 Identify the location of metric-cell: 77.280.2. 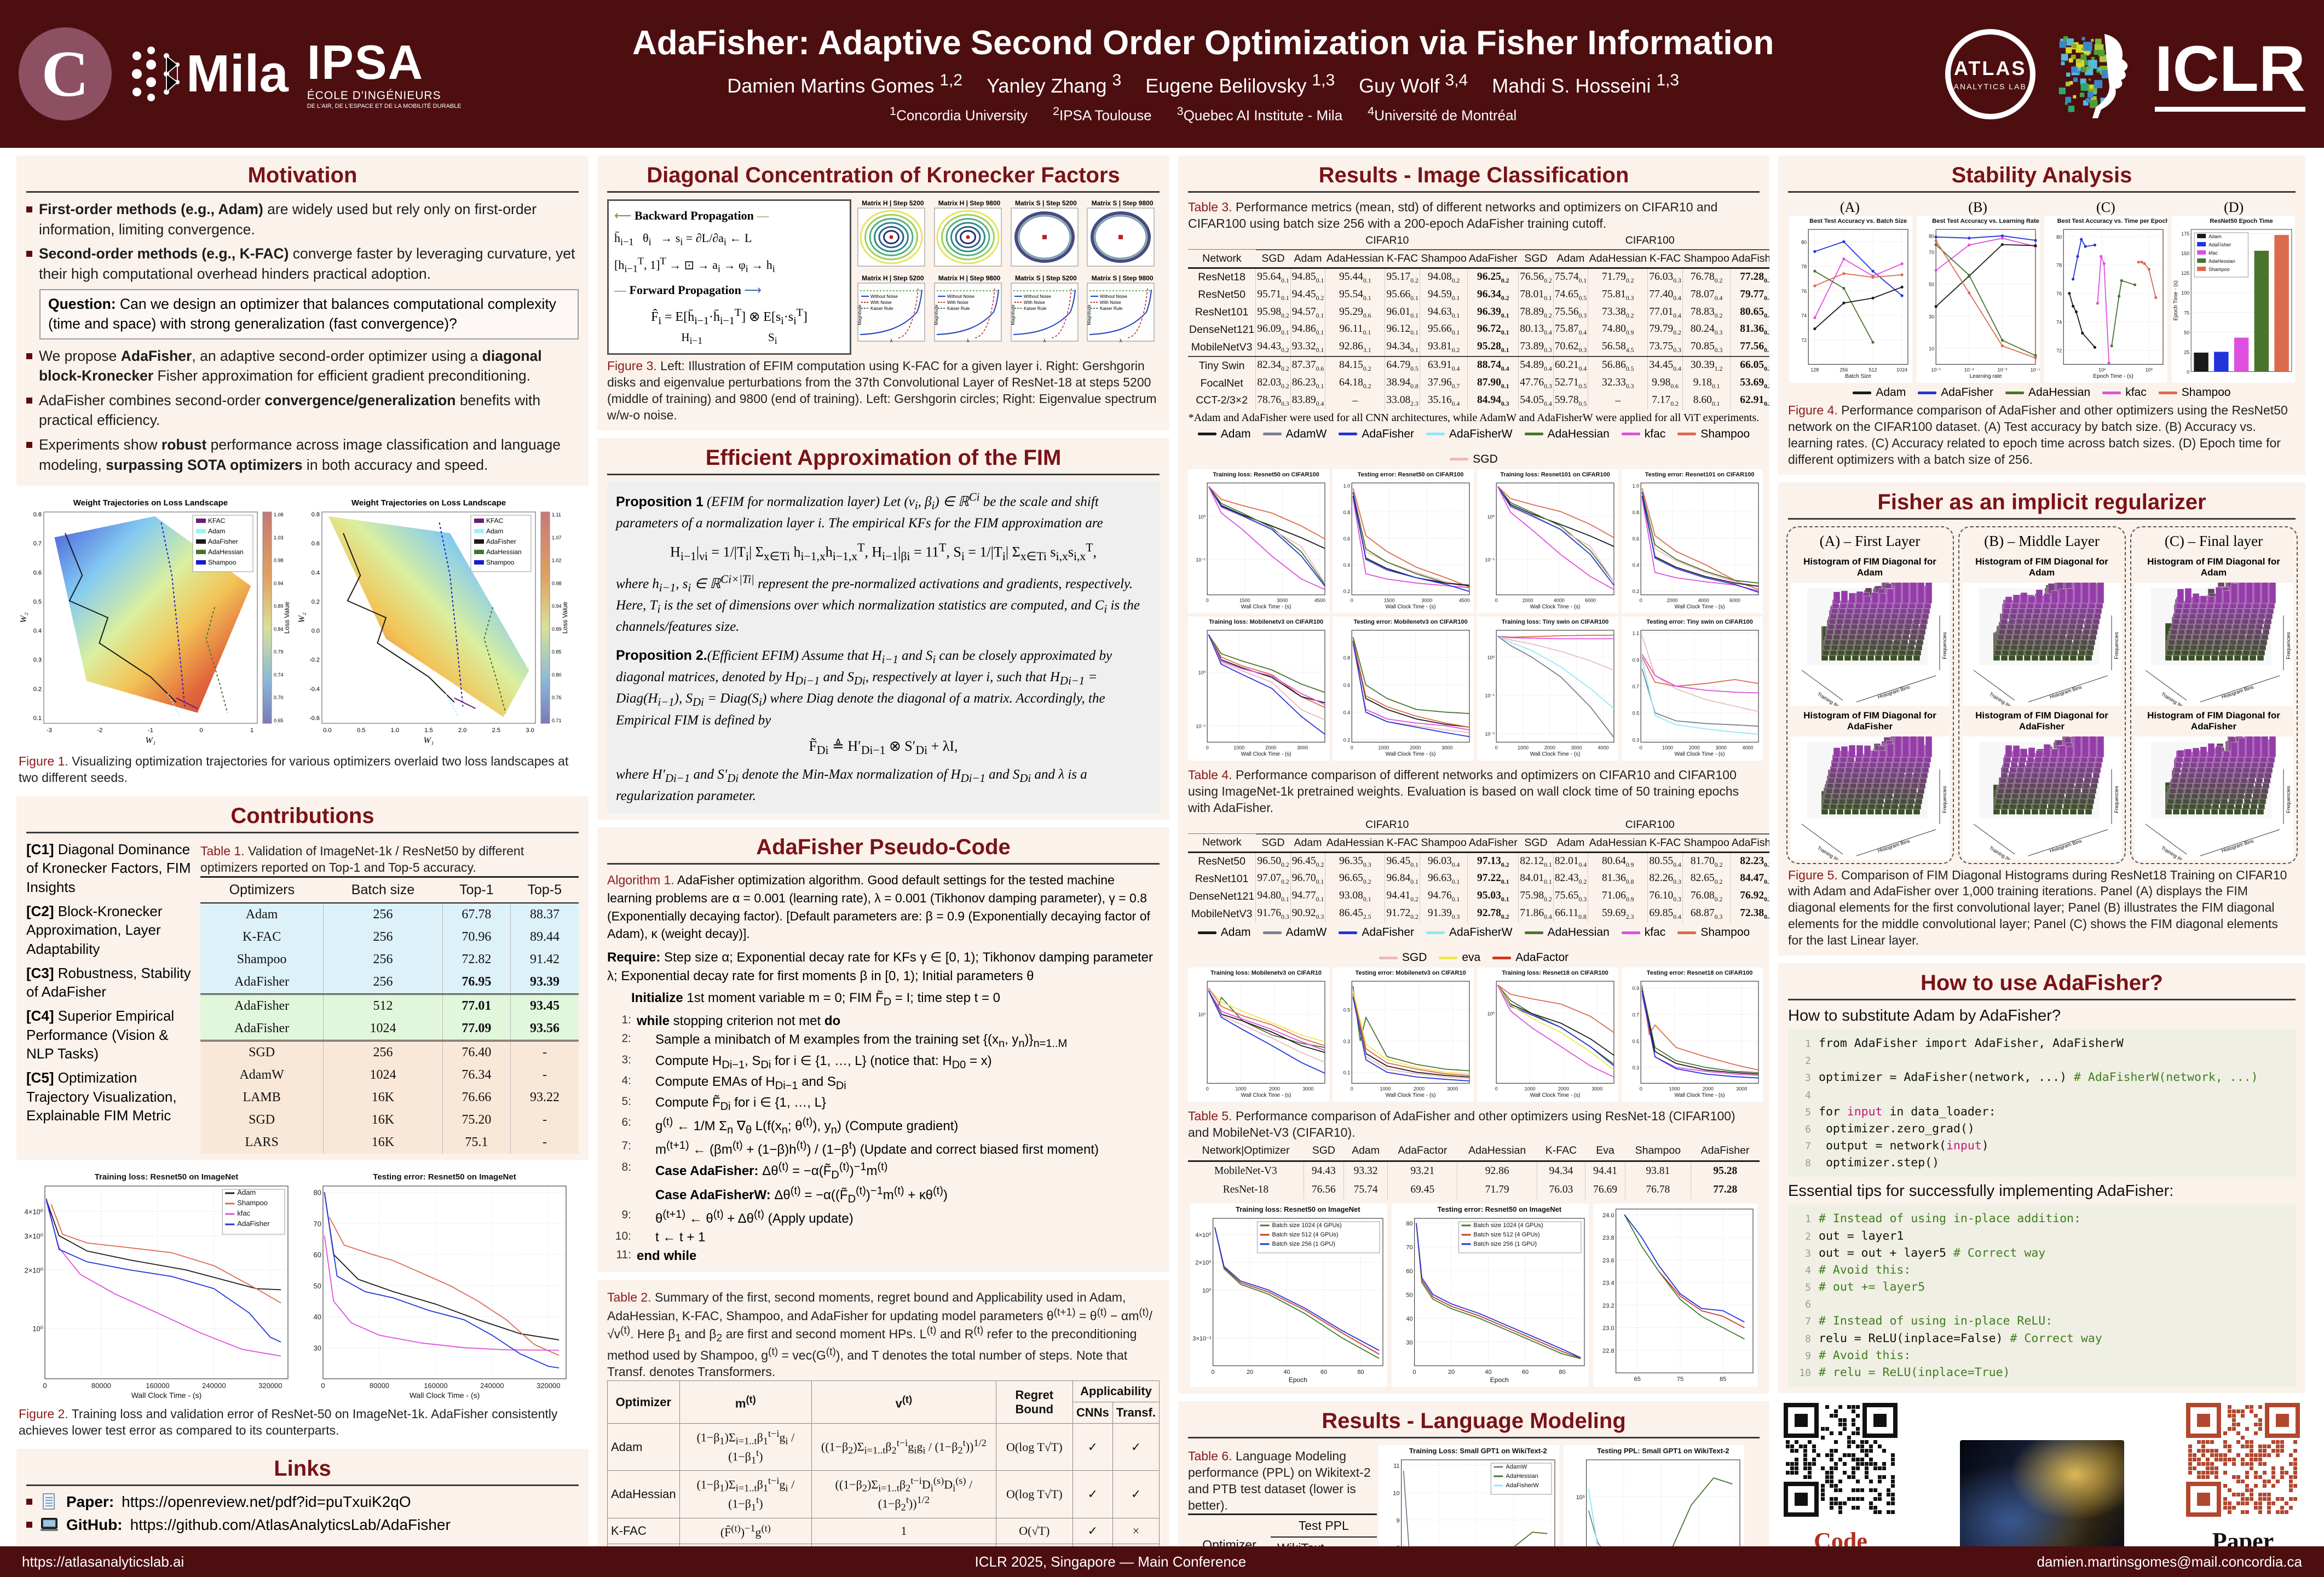
(1749, 277).